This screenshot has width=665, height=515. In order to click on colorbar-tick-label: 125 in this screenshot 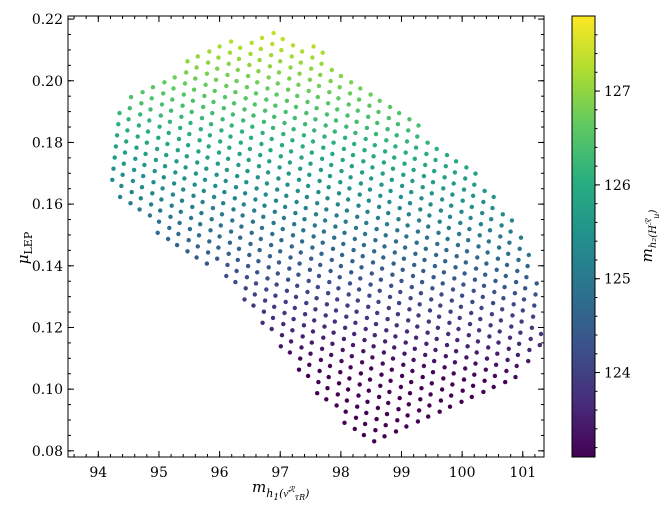, I will do `click(617, 280)`.